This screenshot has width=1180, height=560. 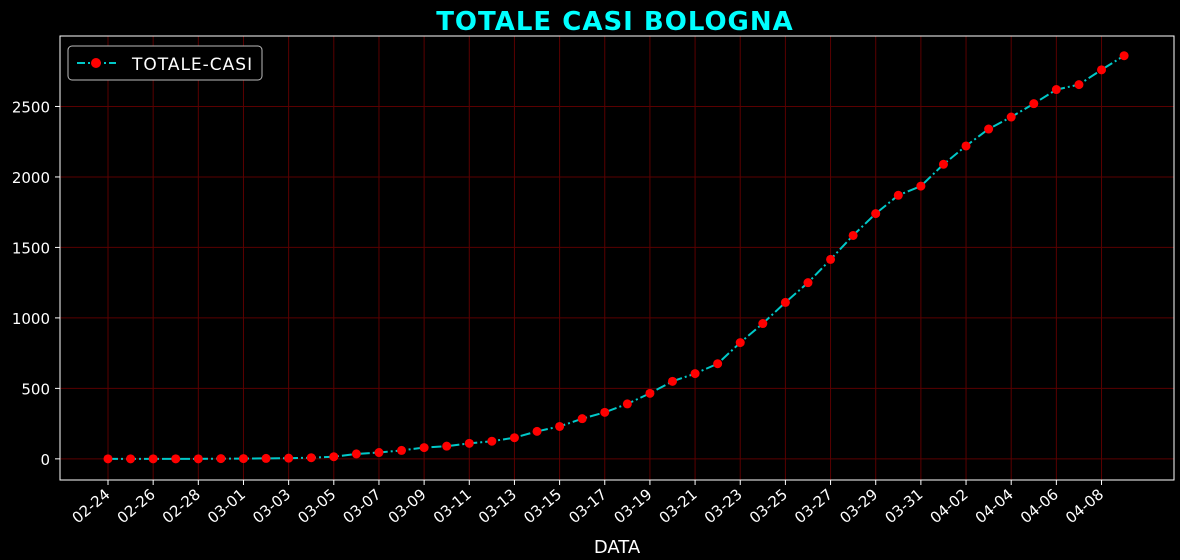 What do you see at coordinates (192, 65) in the screenshot?
I see `legend-label: TOTALE-CASI` at bounding box center [192, 65].